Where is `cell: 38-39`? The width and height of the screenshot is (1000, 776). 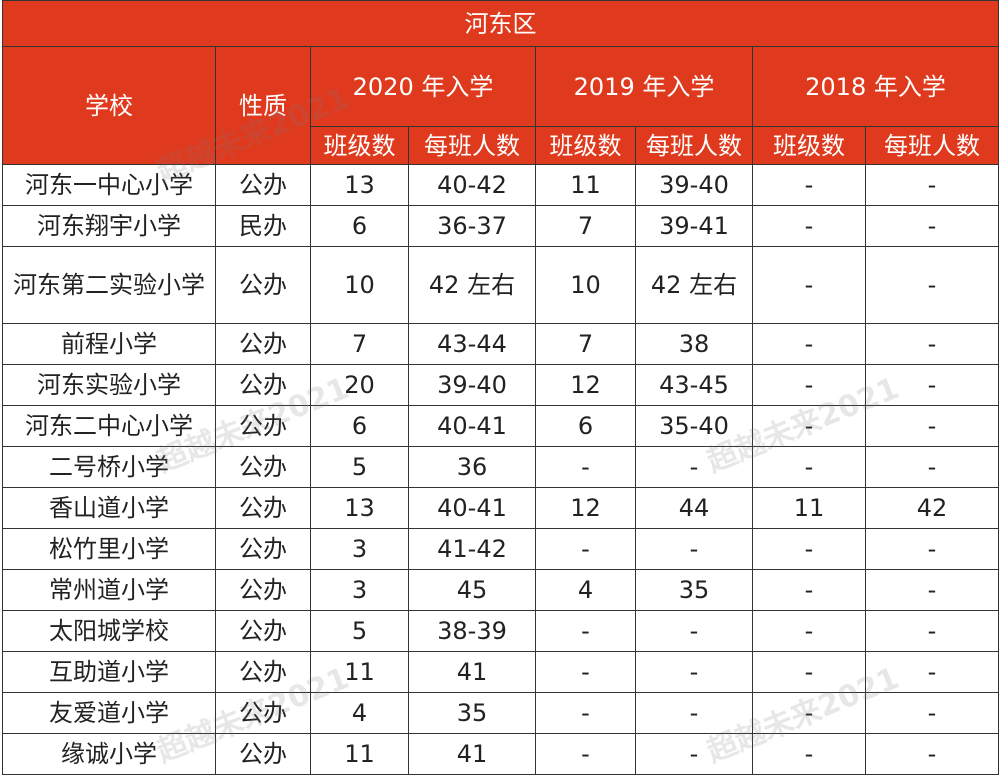 cell: 38-39 is located at coordinates (472, 631).